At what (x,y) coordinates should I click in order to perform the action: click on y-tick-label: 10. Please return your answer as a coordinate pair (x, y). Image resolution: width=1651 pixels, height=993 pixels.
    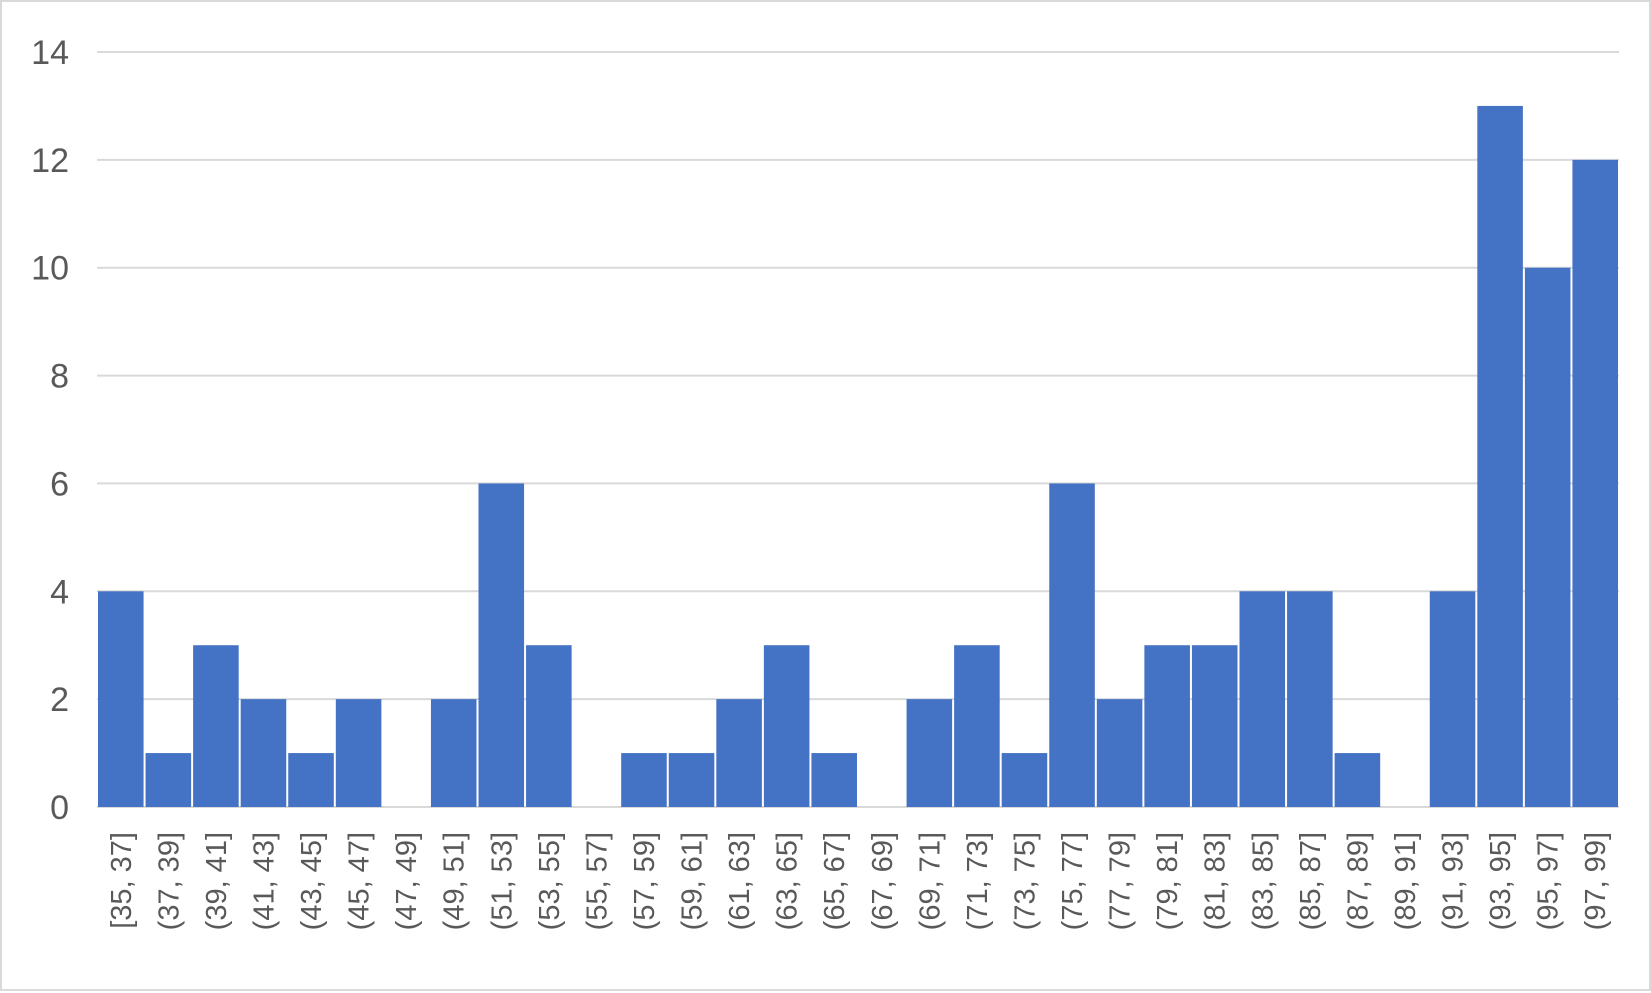
    Looking at the image, I should click on (50, 269).